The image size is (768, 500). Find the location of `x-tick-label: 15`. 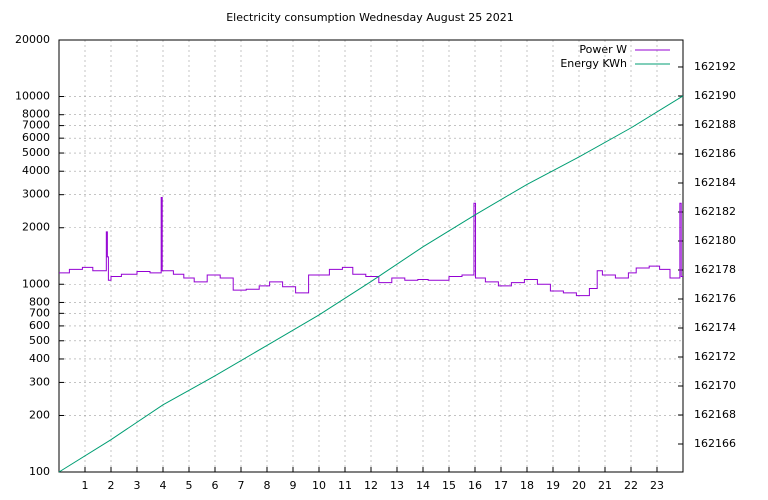

x-tick-label: 15 is located at coordinates (449, 485).